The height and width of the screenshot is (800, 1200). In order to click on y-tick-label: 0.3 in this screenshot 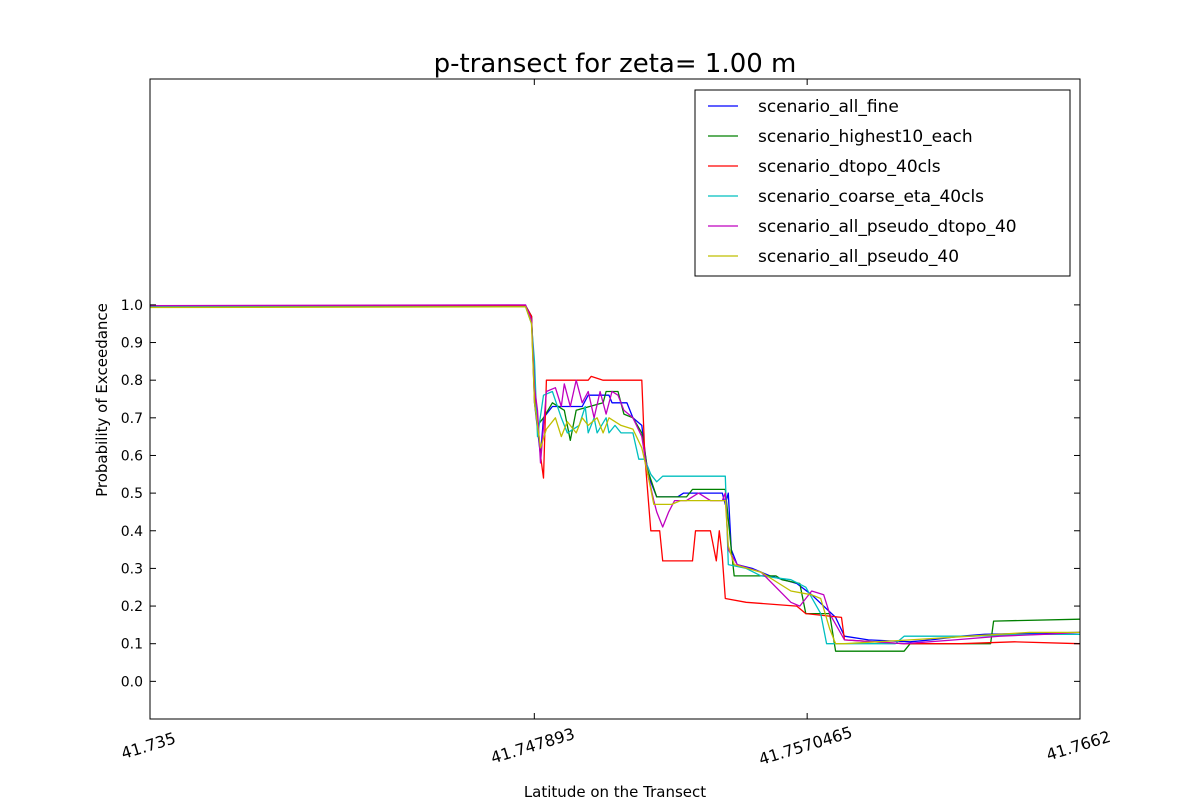, I will do `click(132, 569)`.